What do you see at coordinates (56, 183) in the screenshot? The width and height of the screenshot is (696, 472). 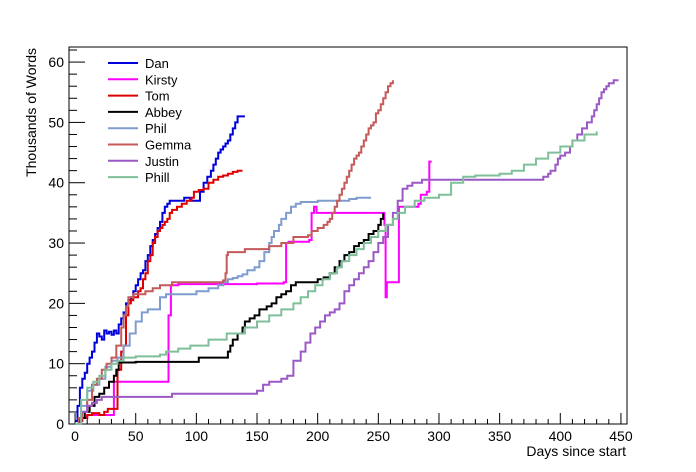 I see `y-tick-label: 40` at bounding box center [56, 183].